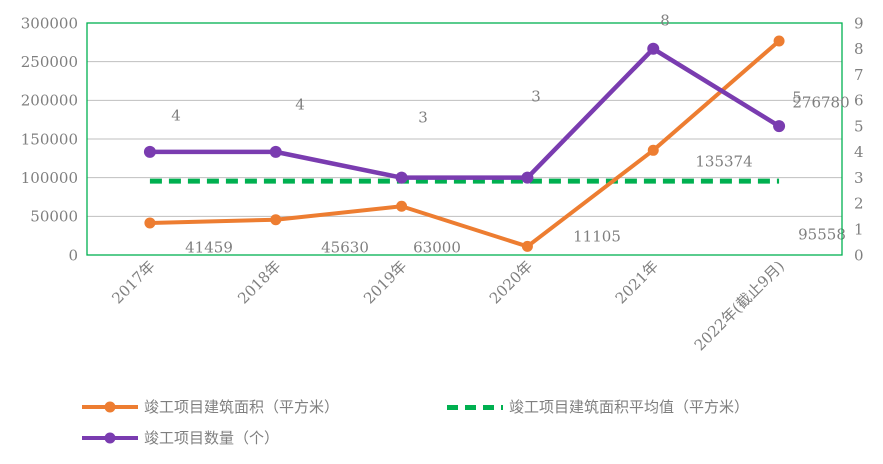 The image size is (883, 464). I want to click on legend-item-project-count: 竣工项目数量（个）, so click(180, 438).